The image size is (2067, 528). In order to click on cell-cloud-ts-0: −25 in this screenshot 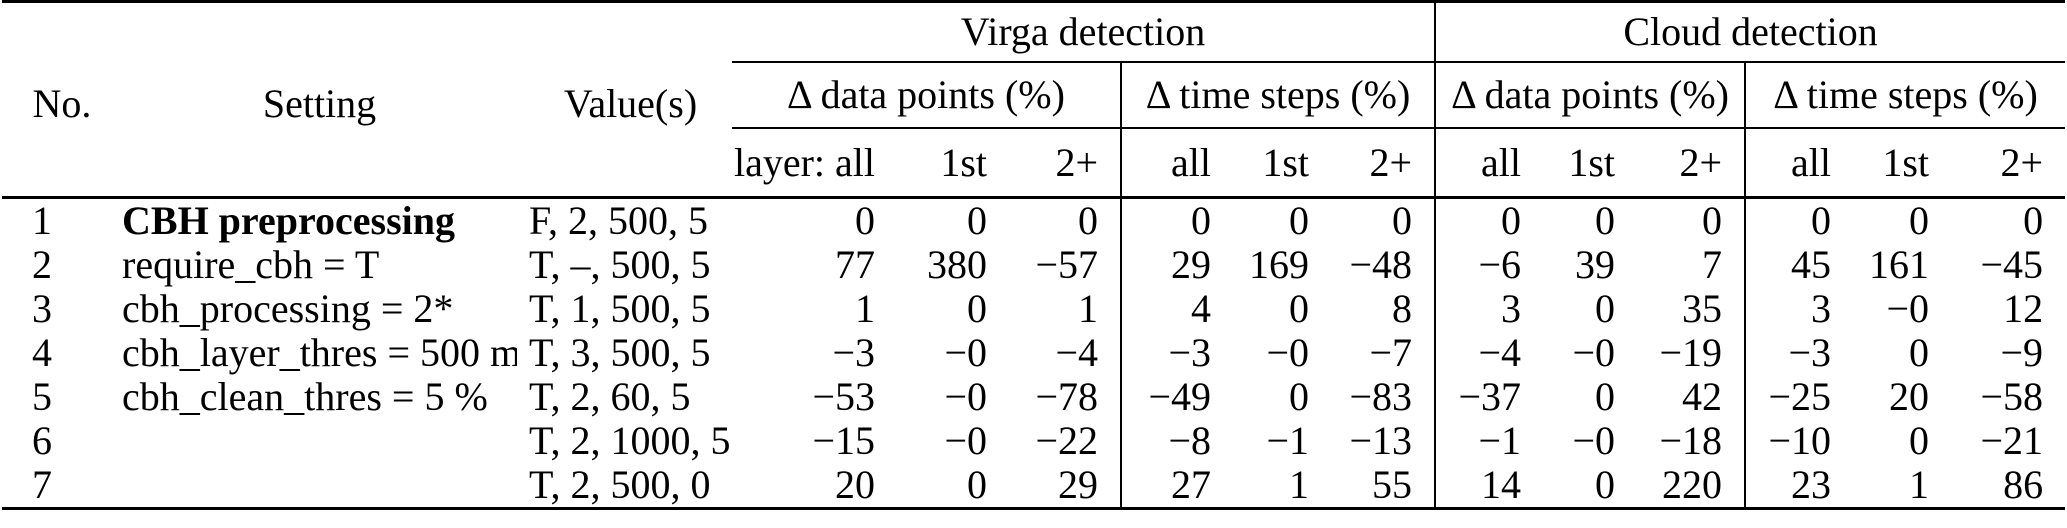, I will do `click(1799, 397)`.